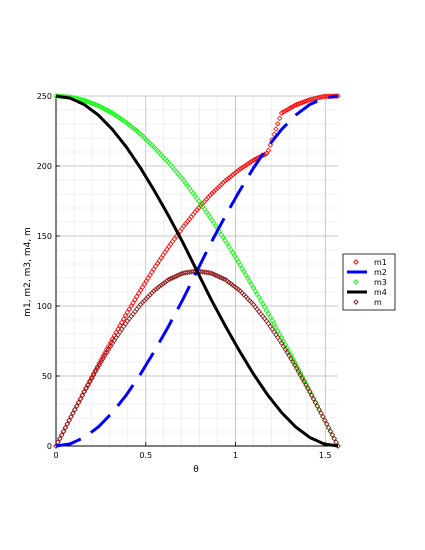 This screenshot has height=550, width=425. I want to click on legend-label: m4, so click(380, 292).